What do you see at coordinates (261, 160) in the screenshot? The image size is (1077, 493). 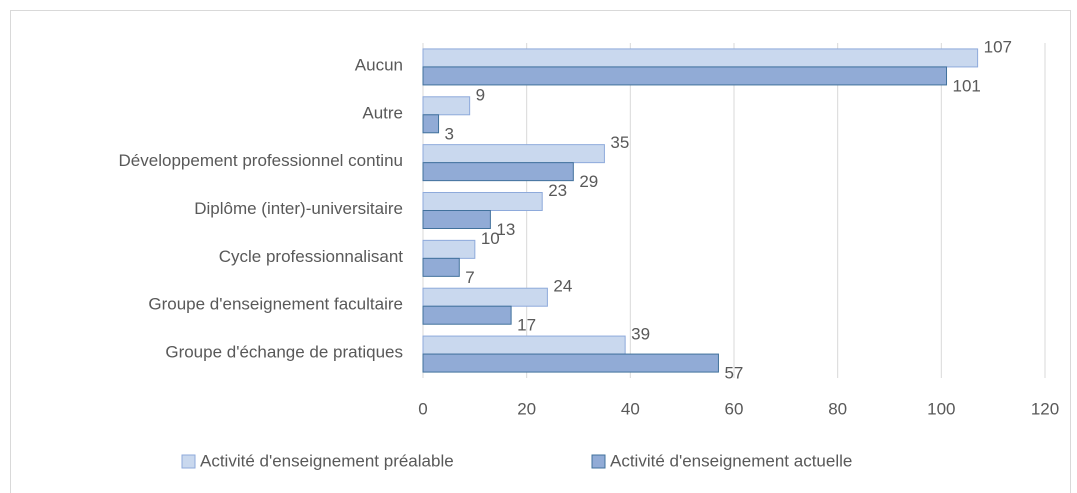 I see `y-tick-label: Développement professionnel continu` at bounding box center [261, 160].